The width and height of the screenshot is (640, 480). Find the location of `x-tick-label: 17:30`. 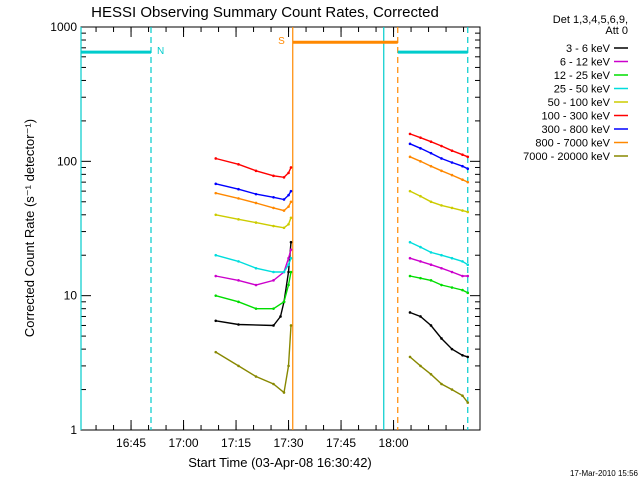

x-tick-label: 17:30 is located at coordinates (289, 443).